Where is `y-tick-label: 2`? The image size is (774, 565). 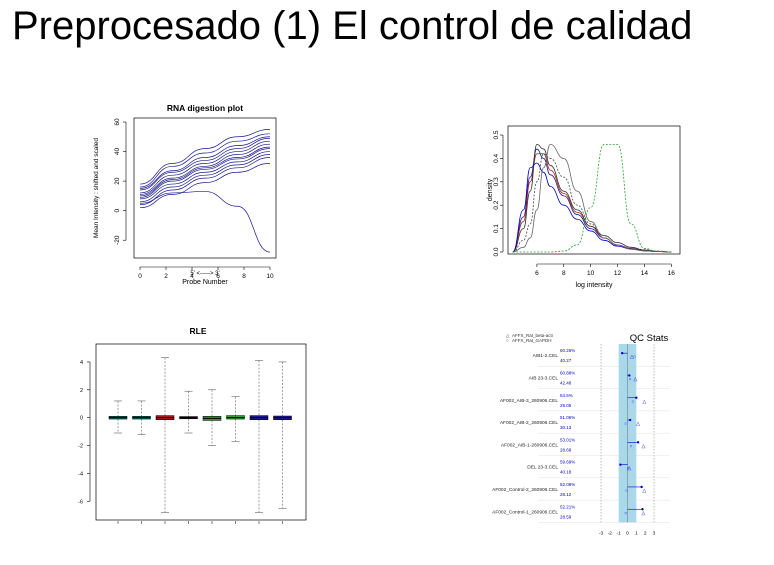
y-tick-label: 2 is located at coordinates (81, 391).